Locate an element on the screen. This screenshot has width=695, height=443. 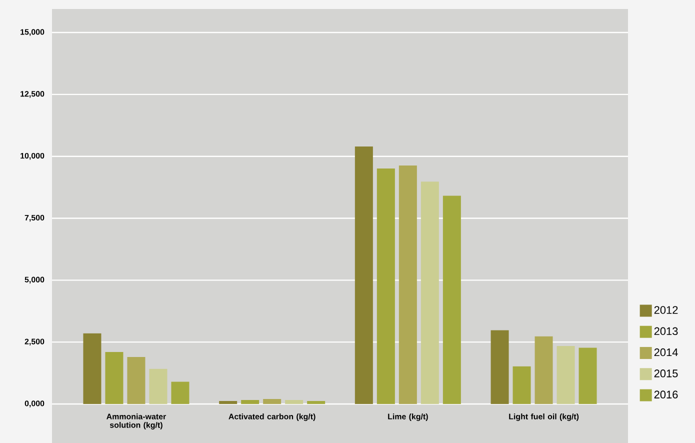
legend-label: 2013 is located at coordinates (666, 331).